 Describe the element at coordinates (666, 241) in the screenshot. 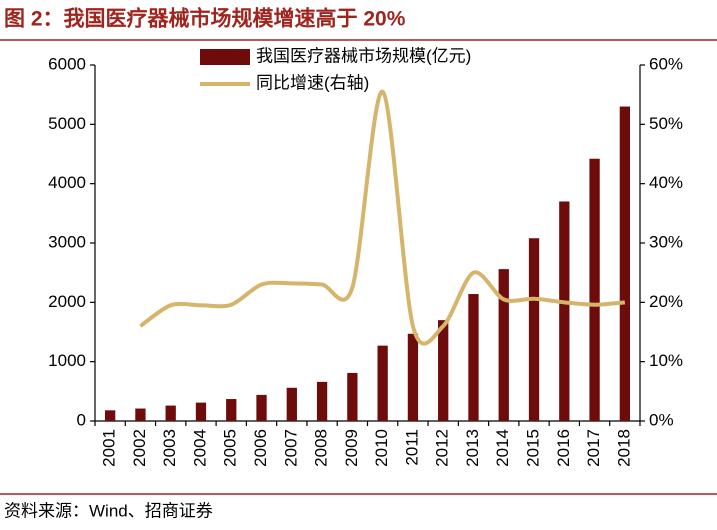

I see `y2-tick-label: 30%` at that location.